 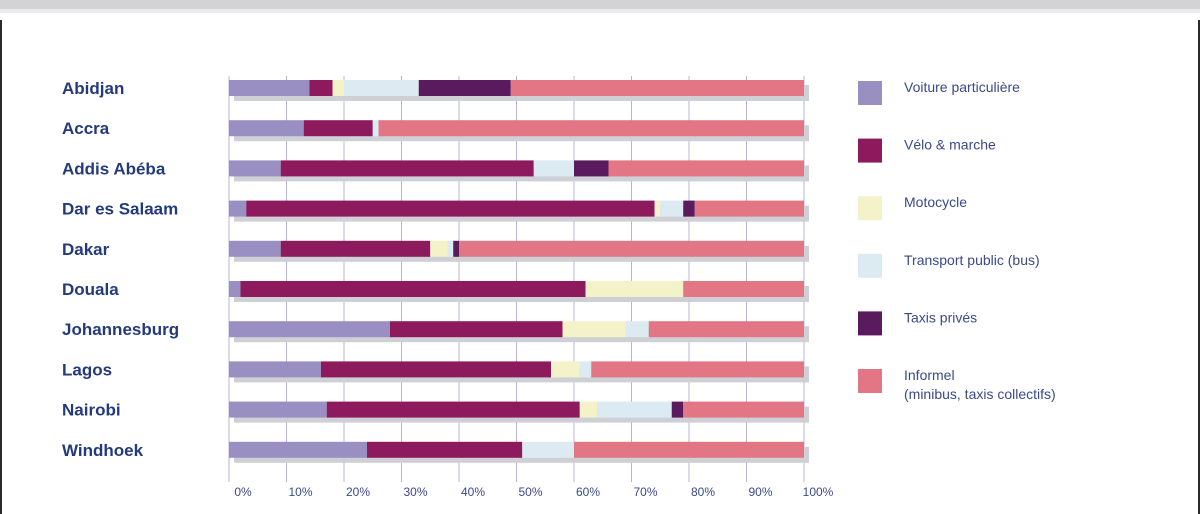 I want to click on bar-segment-nairobi-voiture-particuliere, so click(x=278, y=409).